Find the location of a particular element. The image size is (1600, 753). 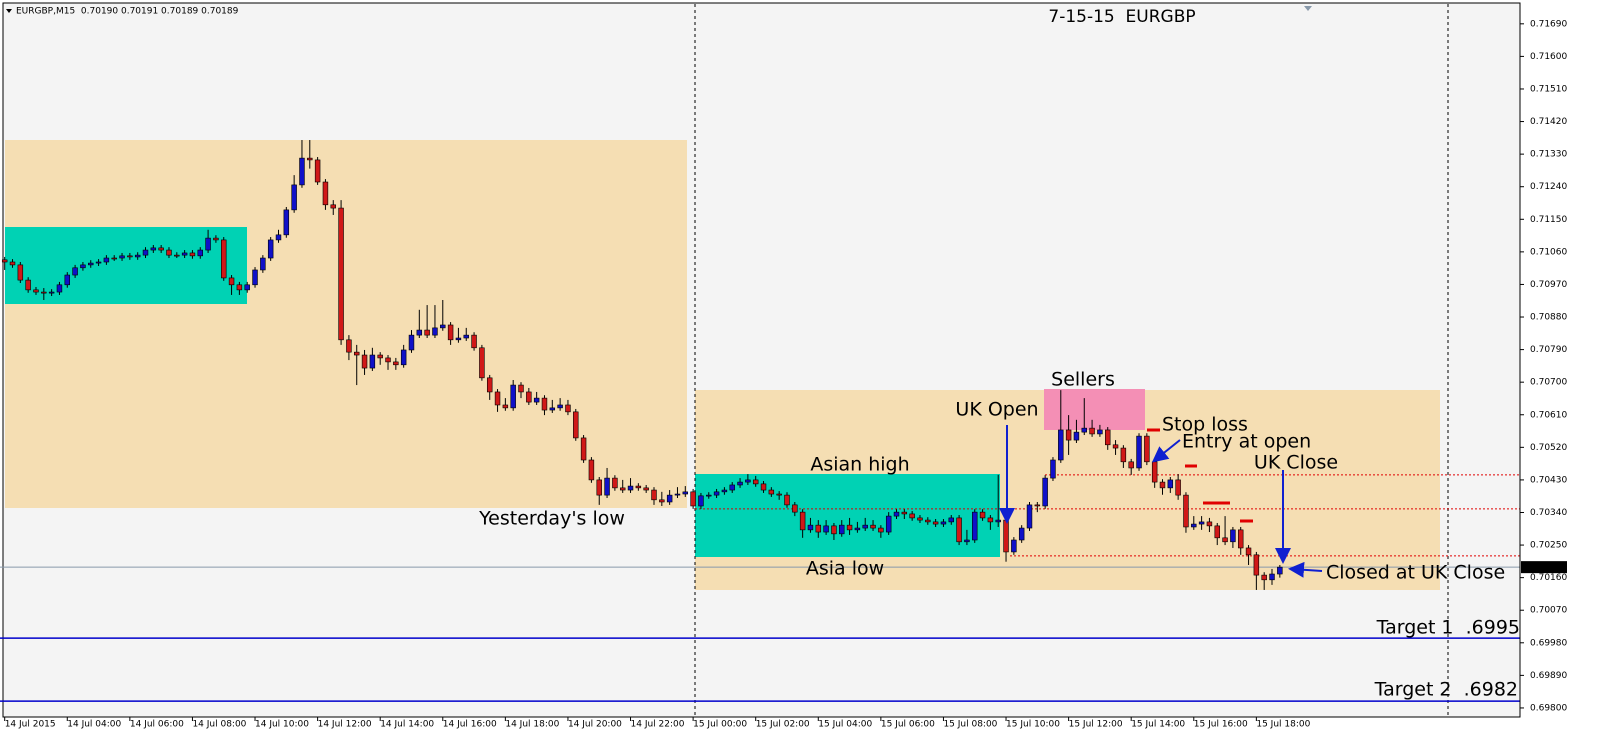

x-tick-label: 14 Jul 2015 is located at coordinates (30, 725).